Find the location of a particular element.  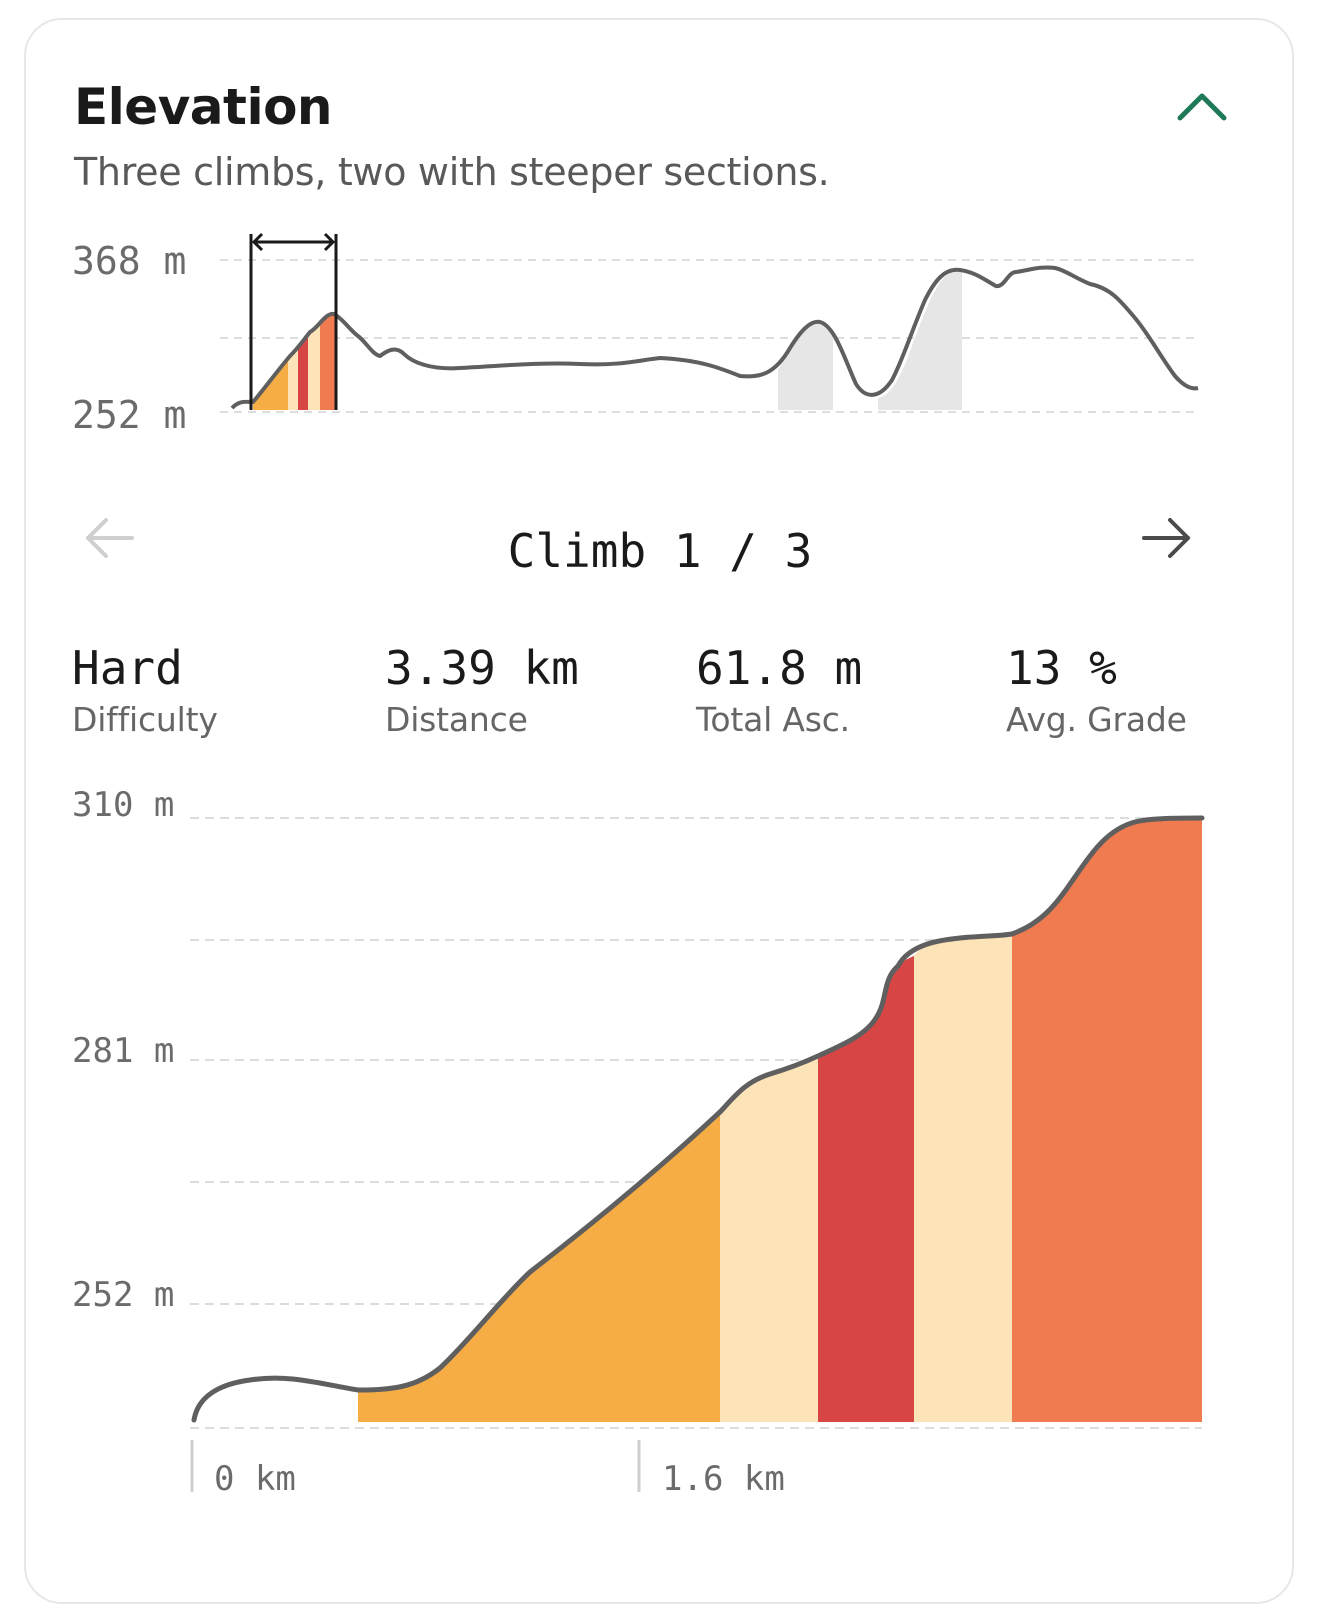

arrow-left-icon is located at coordinates (110, 538).